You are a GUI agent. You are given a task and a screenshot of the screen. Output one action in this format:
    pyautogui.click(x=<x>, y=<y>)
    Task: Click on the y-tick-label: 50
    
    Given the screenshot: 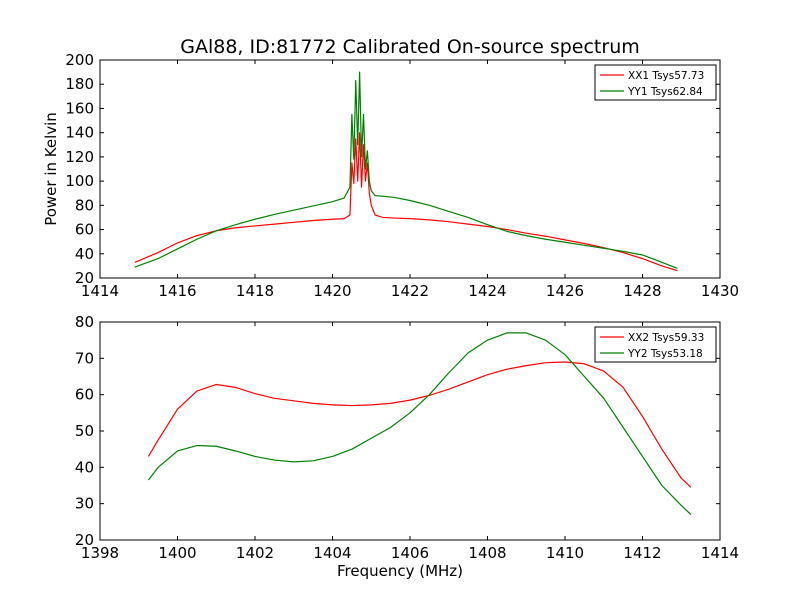 What is the action you would take?
    pyautogui.click(x=84, y=431)
    